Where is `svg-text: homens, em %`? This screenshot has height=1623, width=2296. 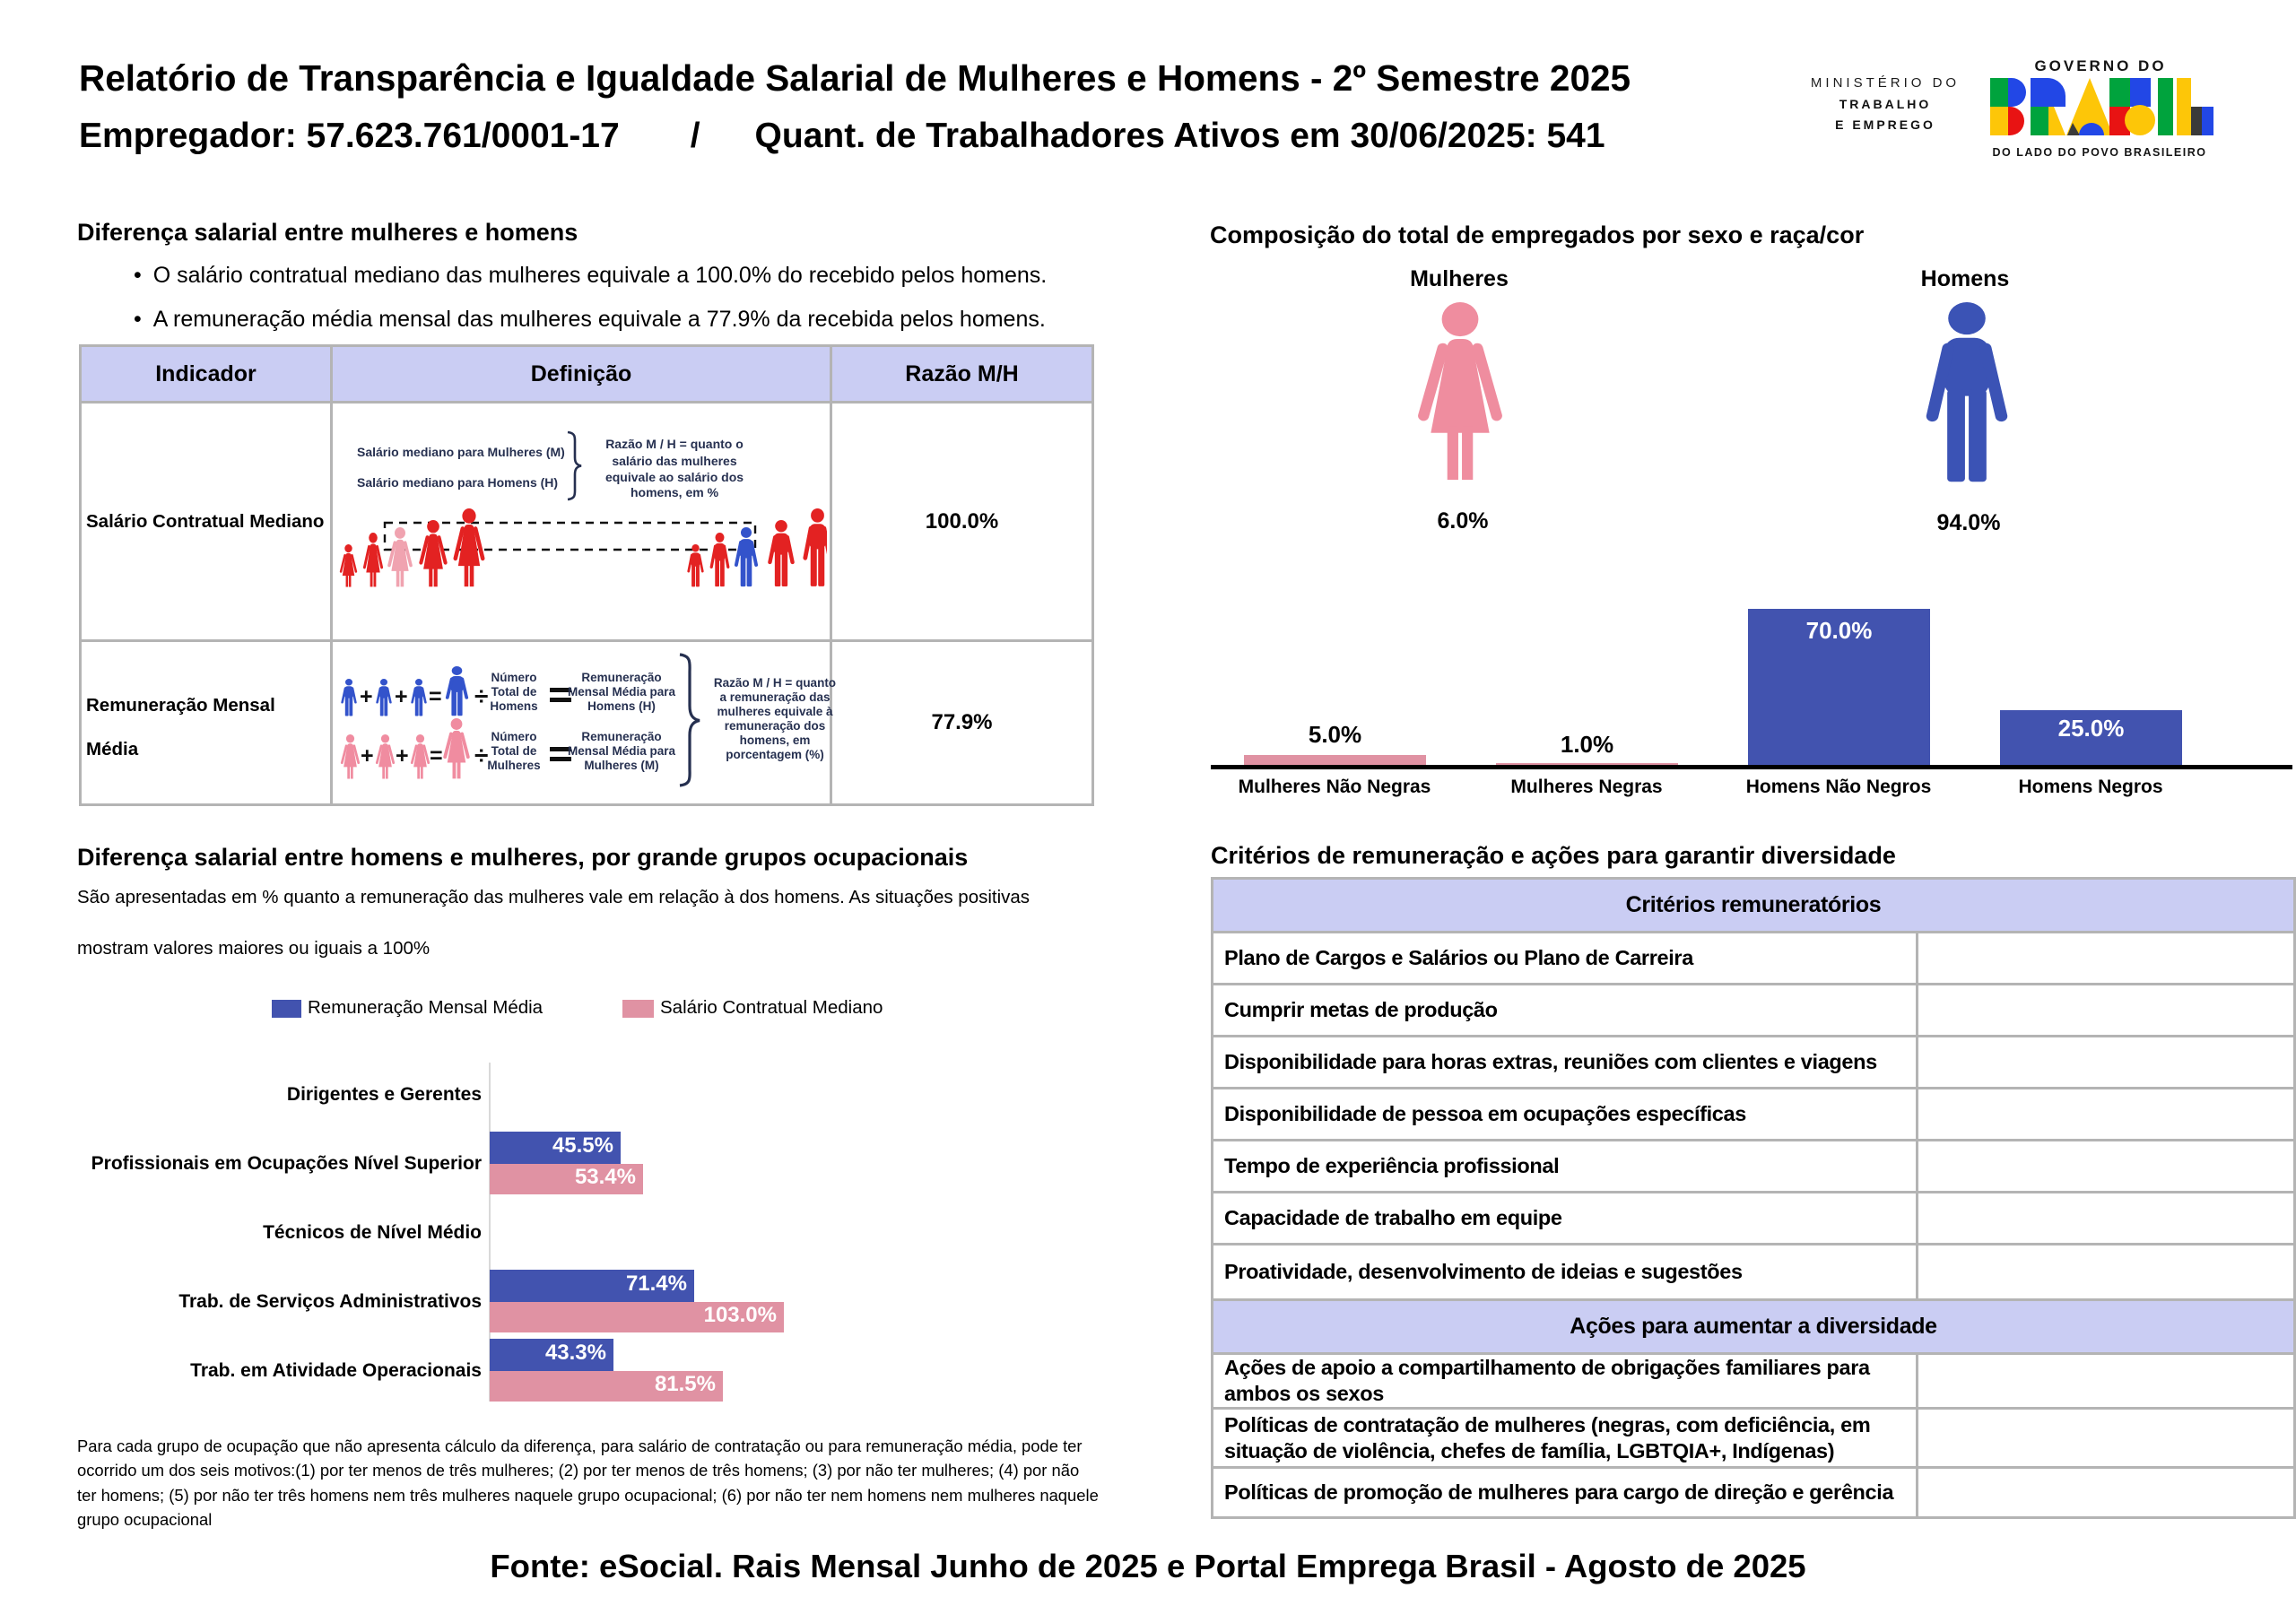
svg-text: homens, em % is located at coordinates (675, 492).